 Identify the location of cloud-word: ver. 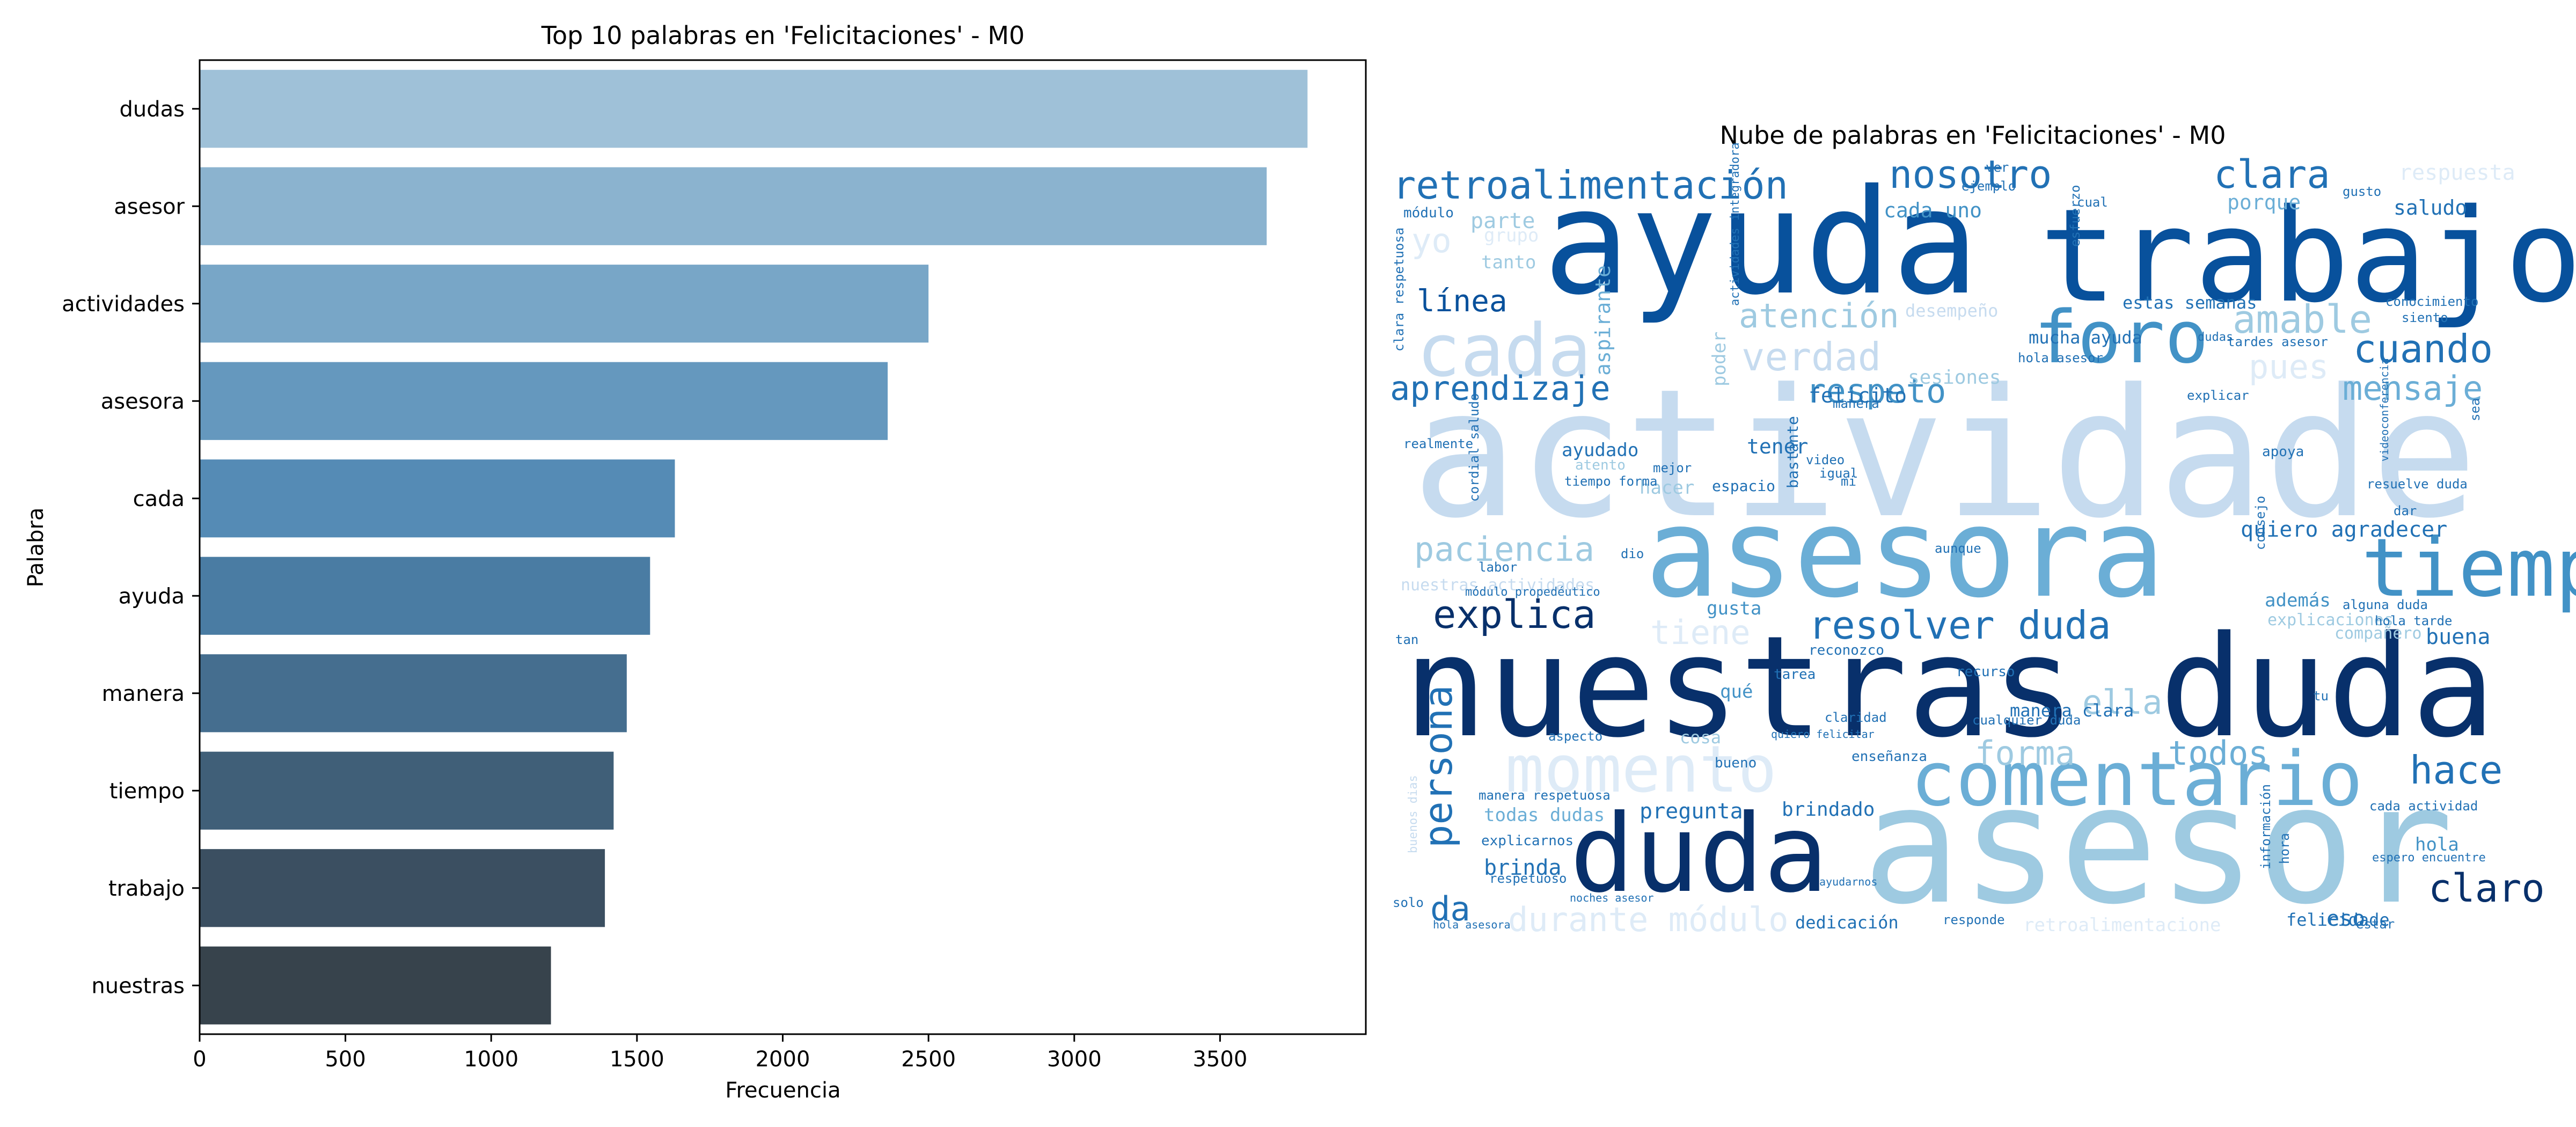
(1997, 167).